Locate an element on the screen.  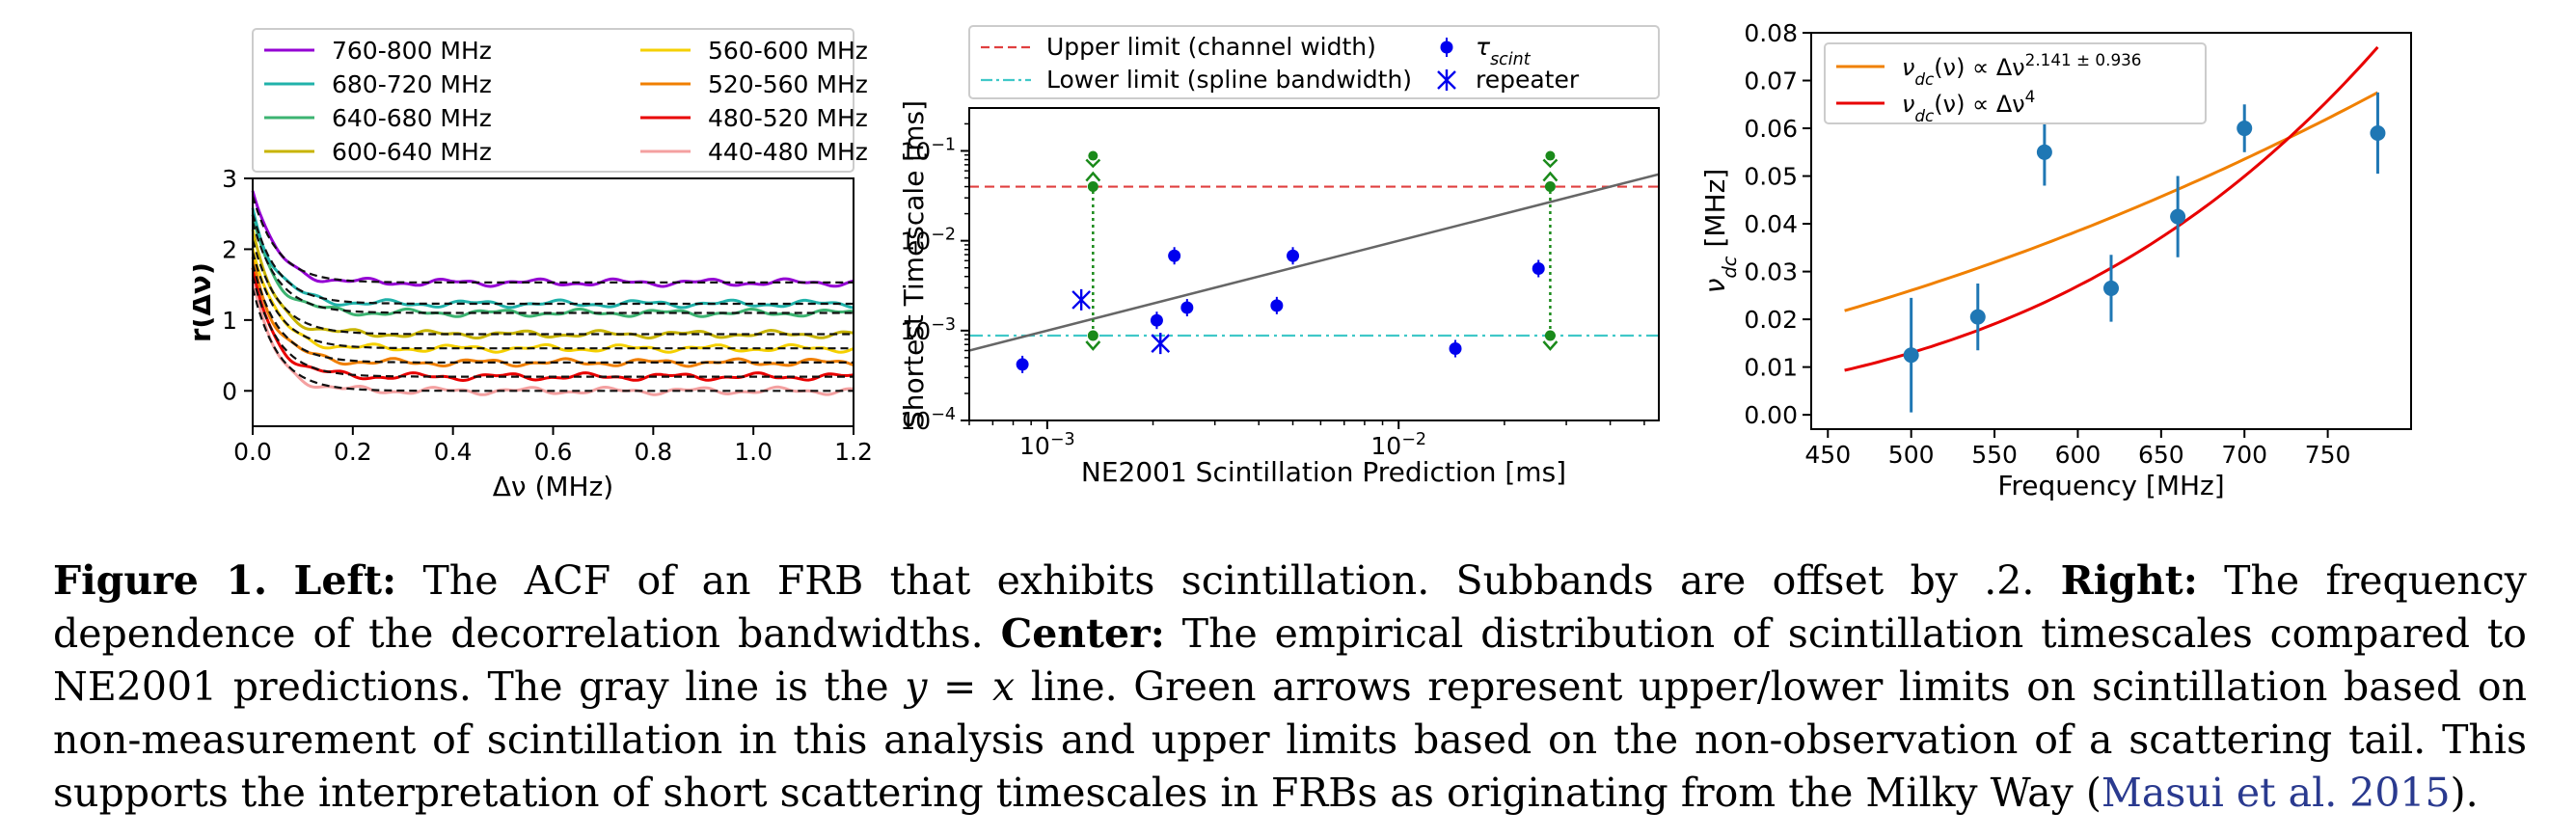
x-tick-label: 0.2 is located at coordinates (353, 452).